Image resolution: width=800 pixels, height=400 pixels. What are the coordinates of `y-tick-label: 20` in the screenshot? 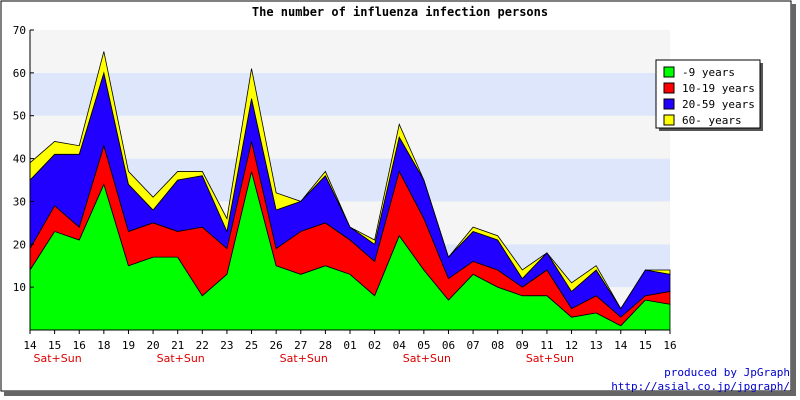 It's located at (19, 244).